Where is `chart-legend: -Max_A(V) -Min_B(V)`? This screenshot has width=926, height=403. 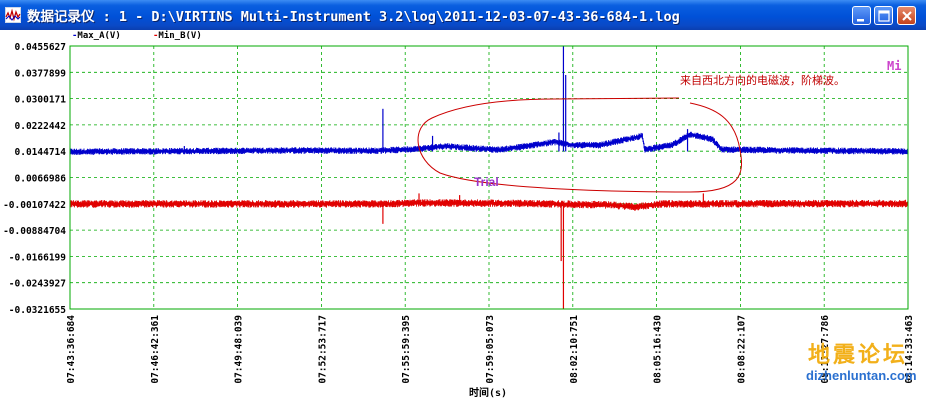 chart-legend: -Max_A(V) -Min_B(V) is located at coordinates (463, 38).